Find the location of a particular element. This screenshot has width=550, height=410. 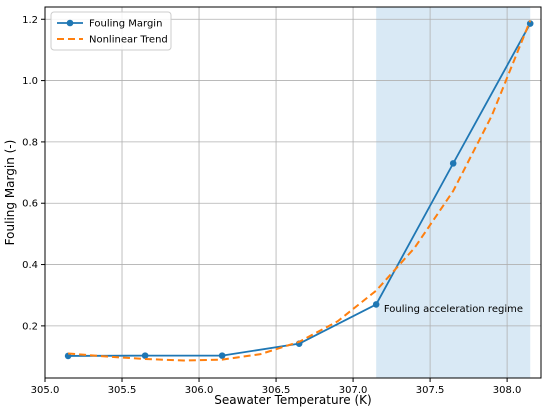

y-tick-label: 0.4 is located at coordinates (30, 265).